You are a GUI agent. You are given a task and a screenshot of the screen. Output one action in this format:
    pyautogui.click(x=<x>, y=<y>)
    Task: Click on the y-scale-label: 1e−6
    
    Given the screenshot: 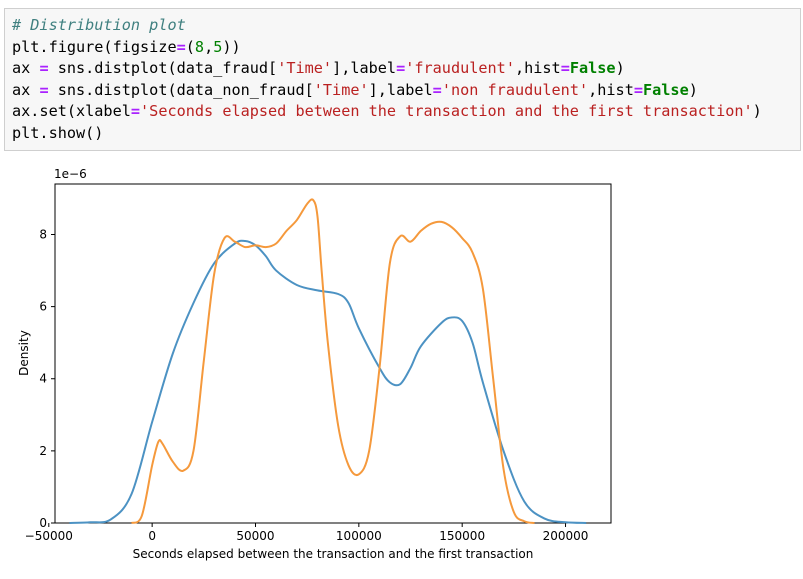 What is the action you would take?
    pyautogui.click(x=70, y=174)
    